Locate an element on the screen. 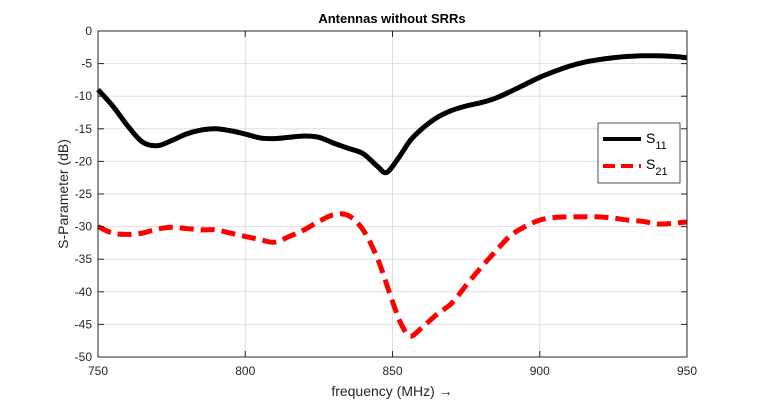 Image resolution: width=760 pixels, height=402 pixels. x-tick-label: 850 is located at coordinates (392, 371).